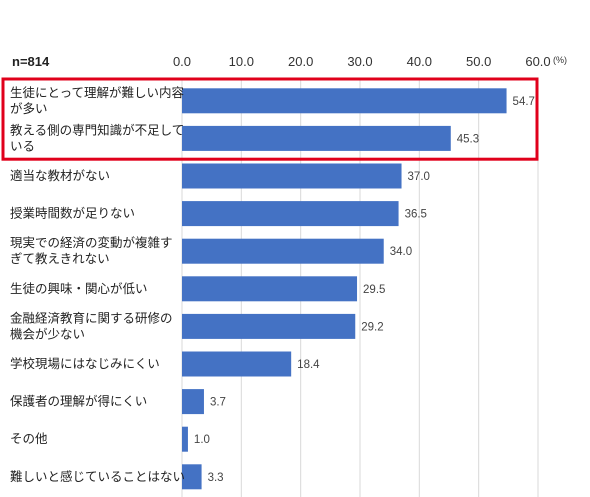  Describe the element at coordinates (372, 327) in the screenshot. I see `value-label: 29.2` at that location.